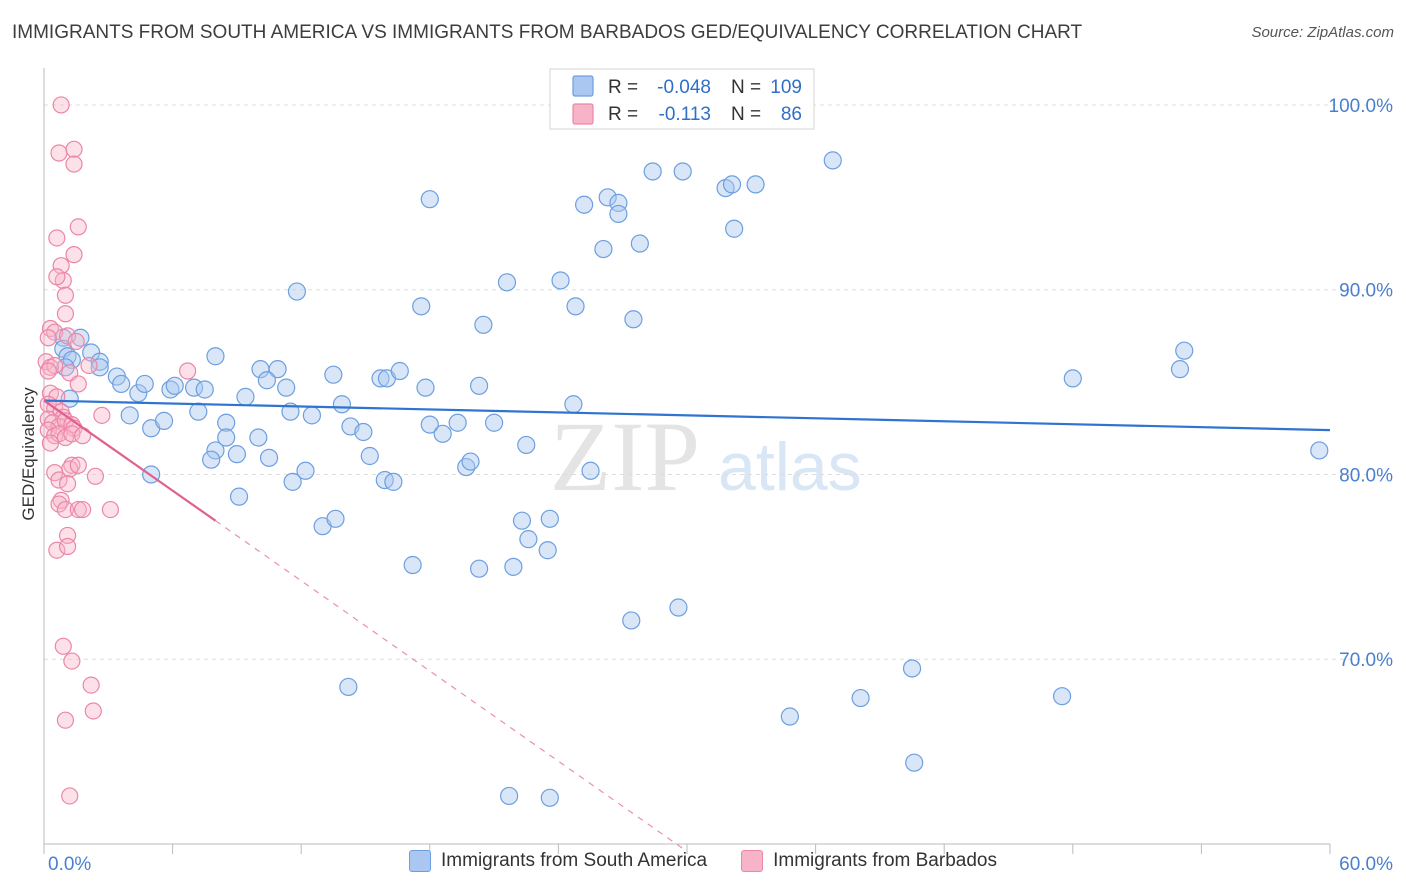  Describe the element at coordinates (746, 87) in the screenshot. I see `legend-n-label-1: N =` at that location.